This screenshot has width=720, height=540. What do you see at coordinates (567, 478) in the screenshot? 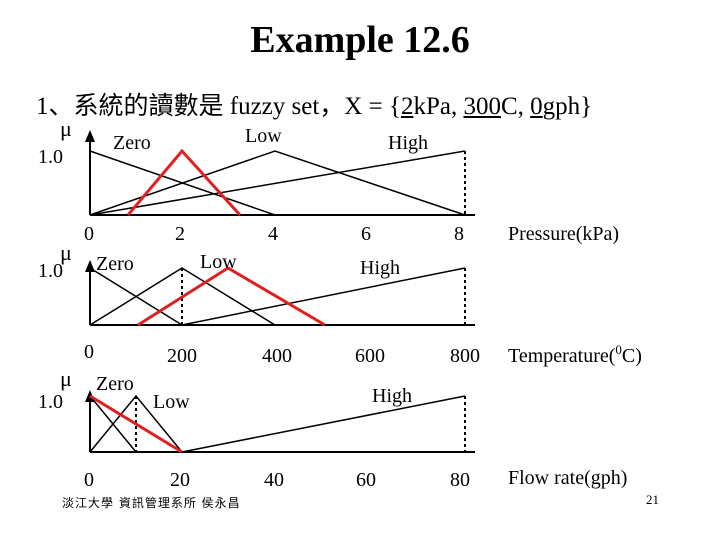
I see `flow-axis-label: Flow rate(gph)` at bounding box center [567, 478].